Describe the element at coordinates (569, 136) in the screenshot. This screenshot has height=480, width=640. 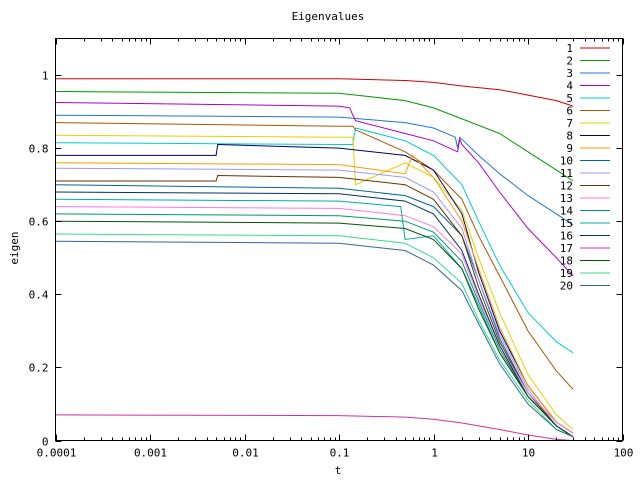
I see `legend-label: 8` at that location.